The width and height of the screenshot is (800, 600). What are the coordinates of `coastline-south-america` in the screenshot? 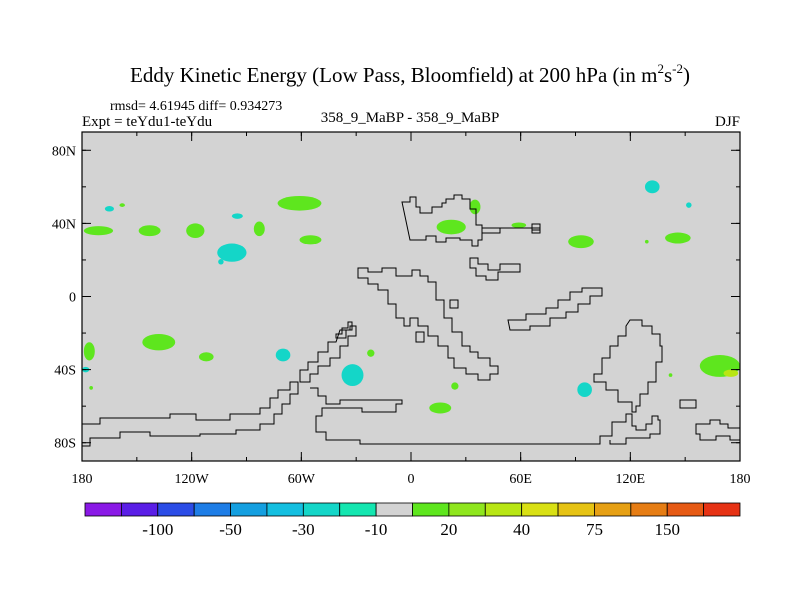 It's located at (328, 354).